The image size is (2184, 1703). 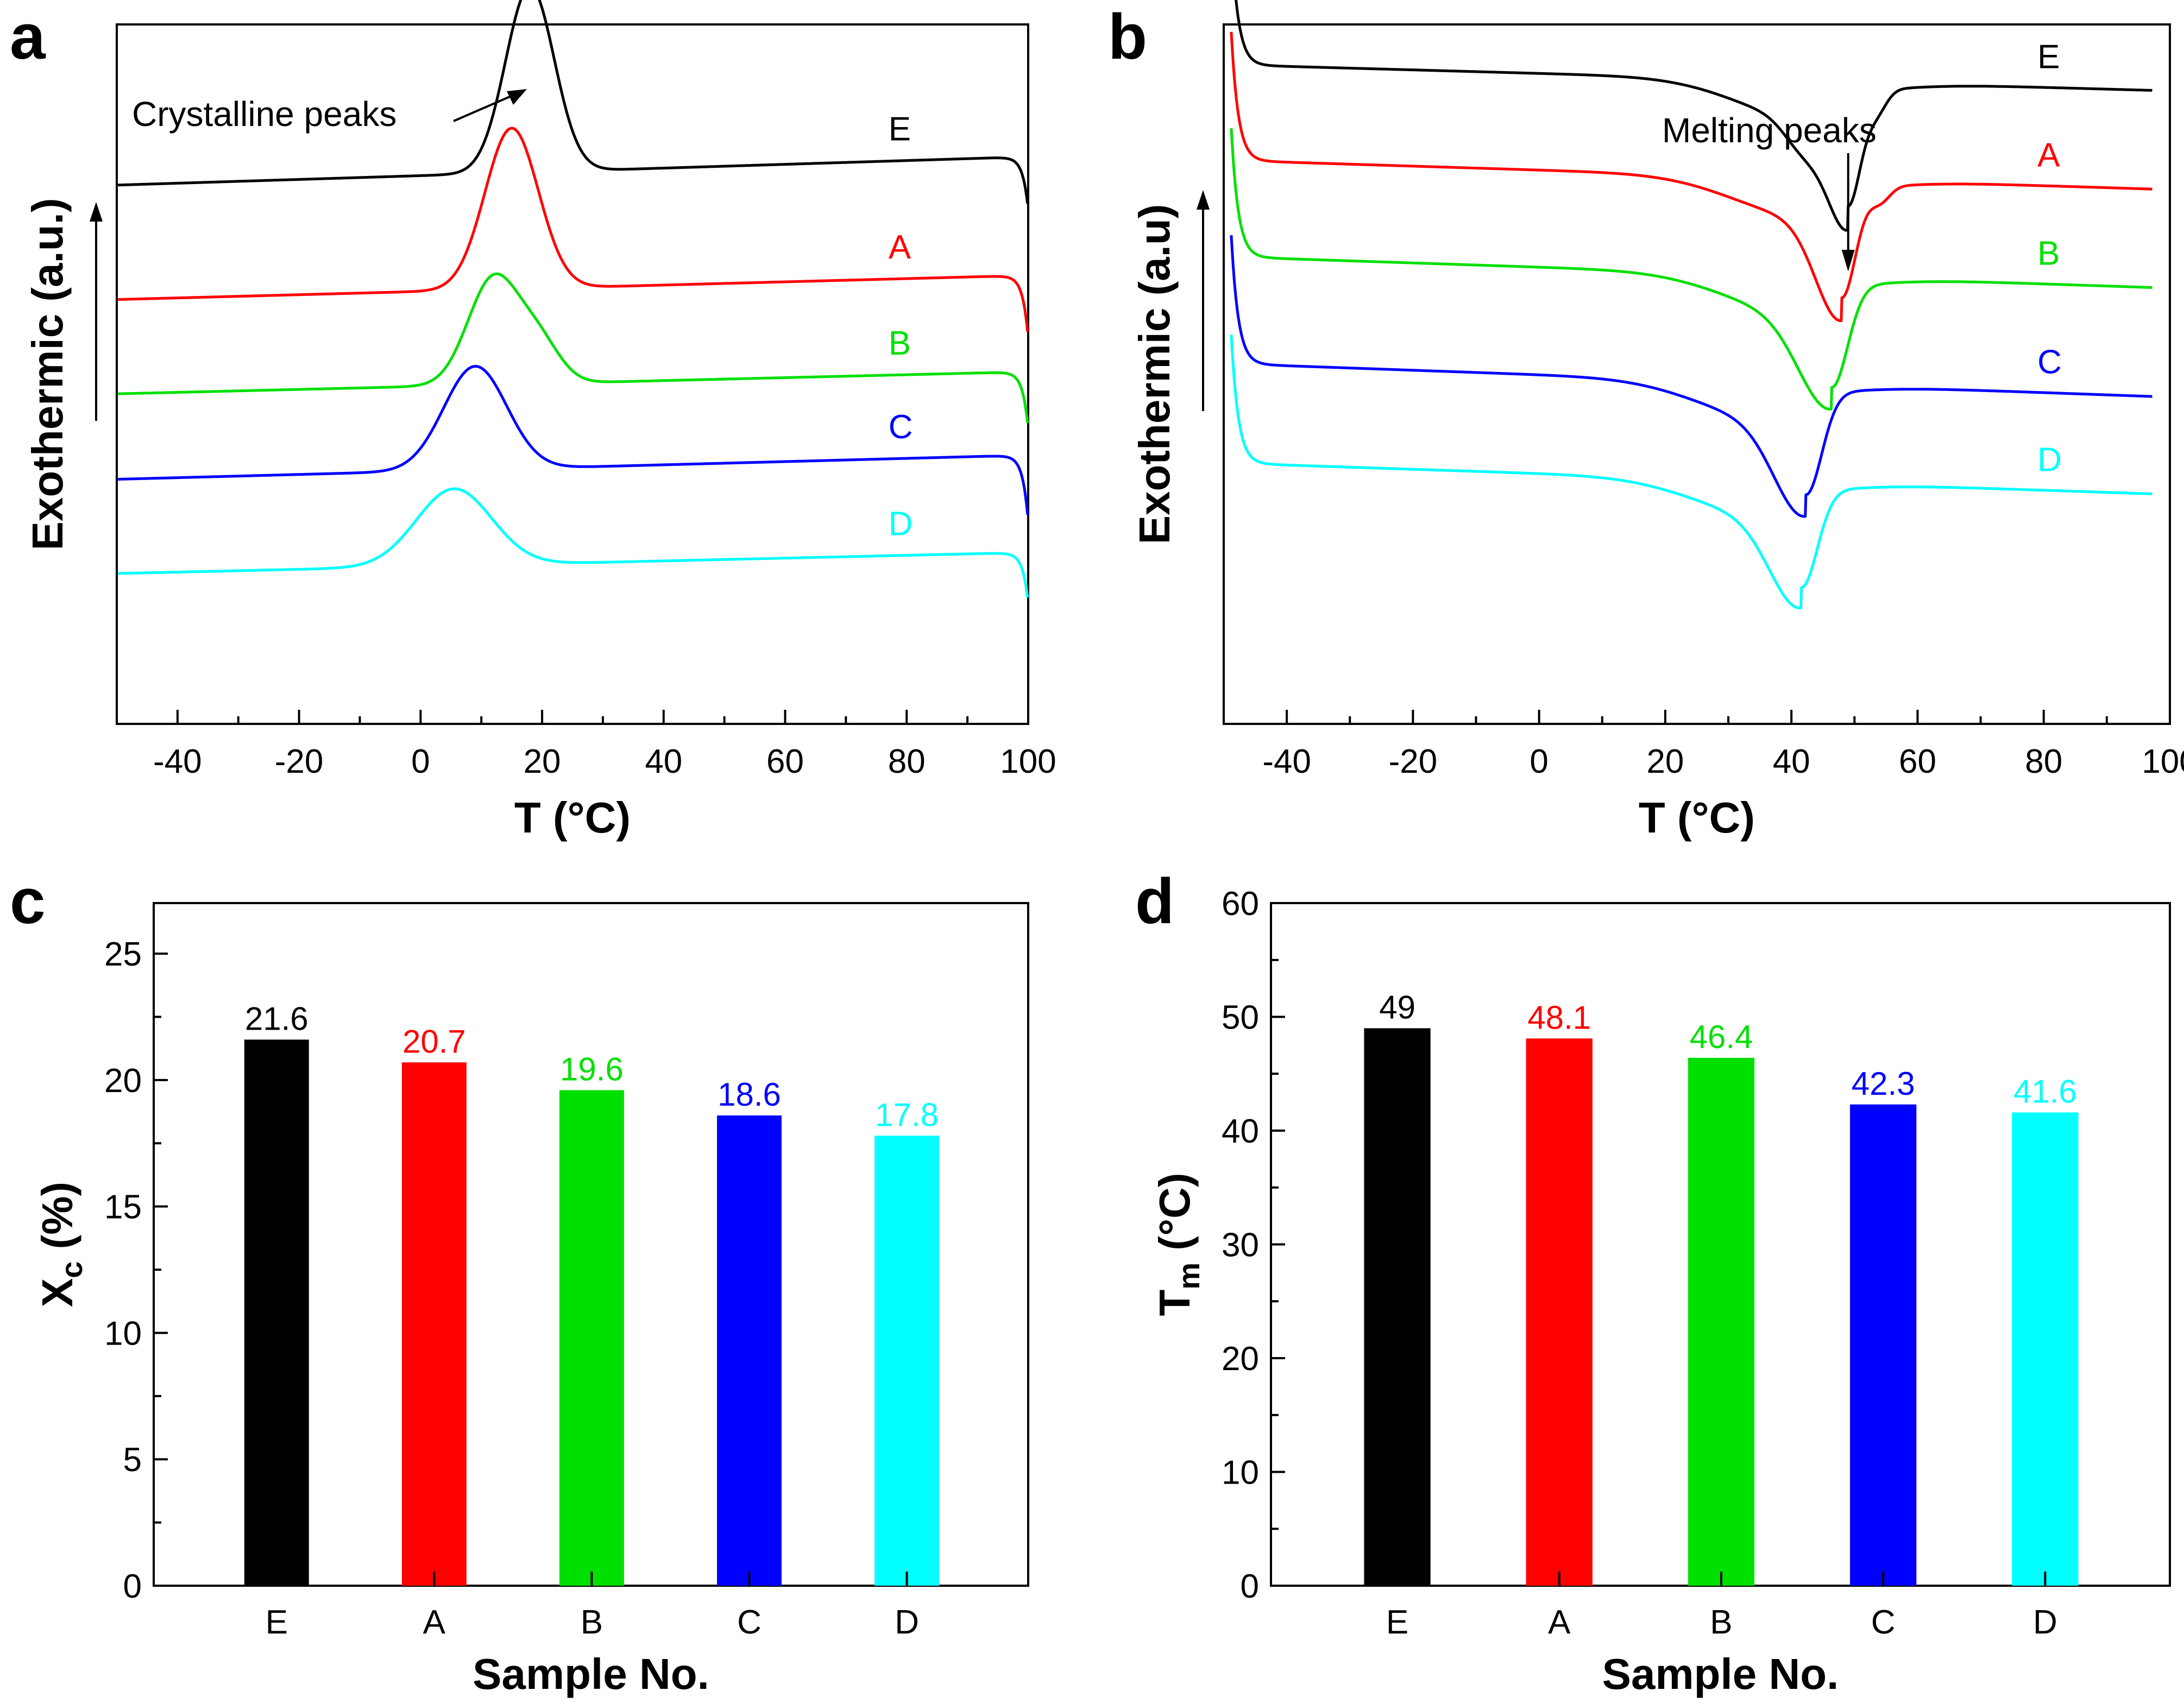 I want to click on bar-value-label-B: 46.4, so click(x=1721, y=1037).